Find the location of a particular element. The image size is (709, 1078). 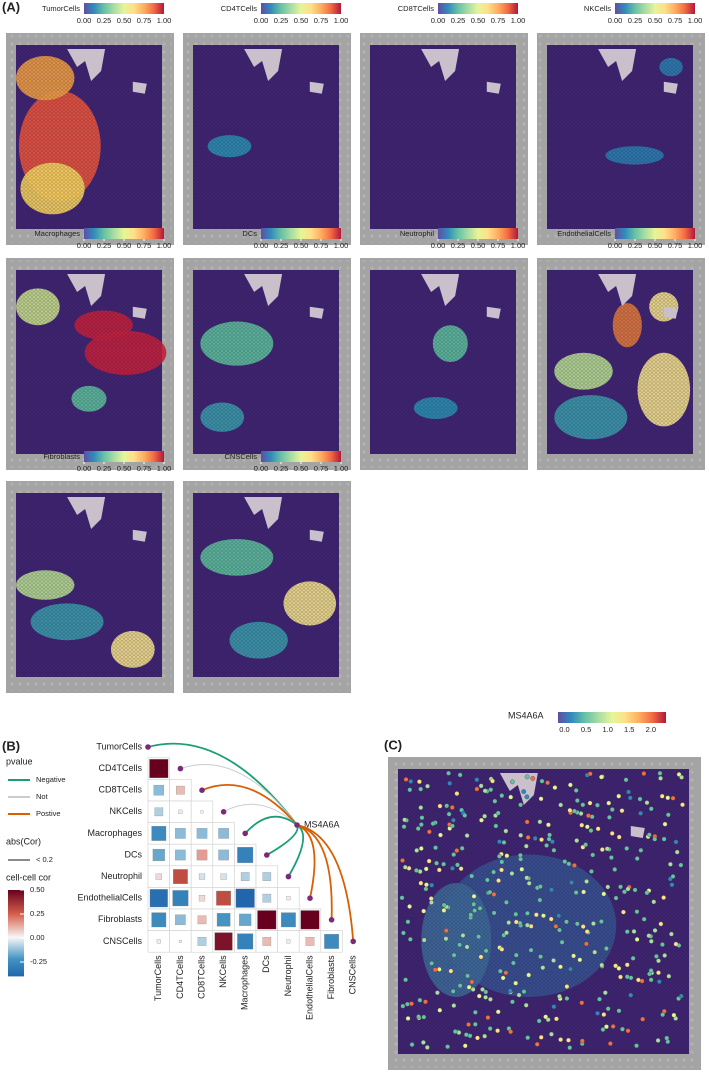

colorbar is located at coordinates (301, 456).